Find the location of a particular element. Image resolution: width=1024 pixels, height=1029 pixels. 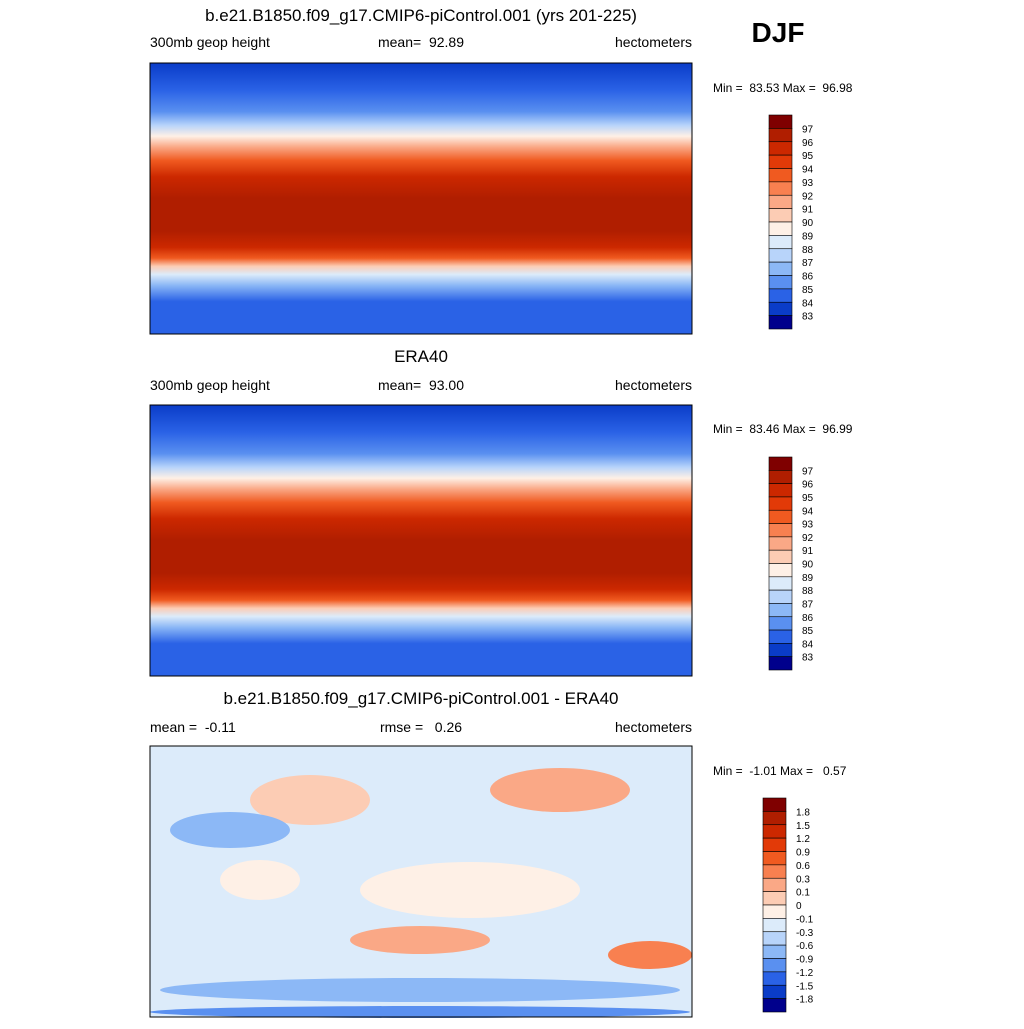

panel-center-label: mean= 92.89 is located at coordinates (421, 42).